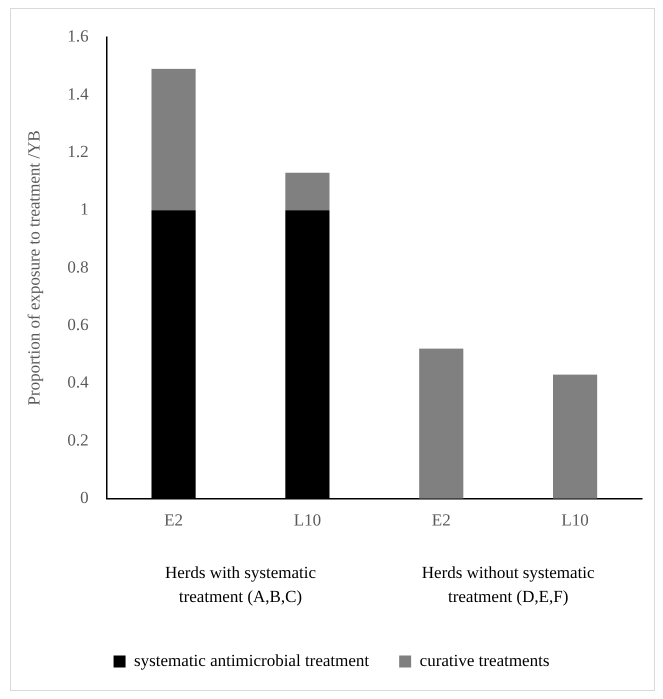  Describe the element at coordinates (84, 498) in the screenshot. I see `y-tick-label: 0` at that location.